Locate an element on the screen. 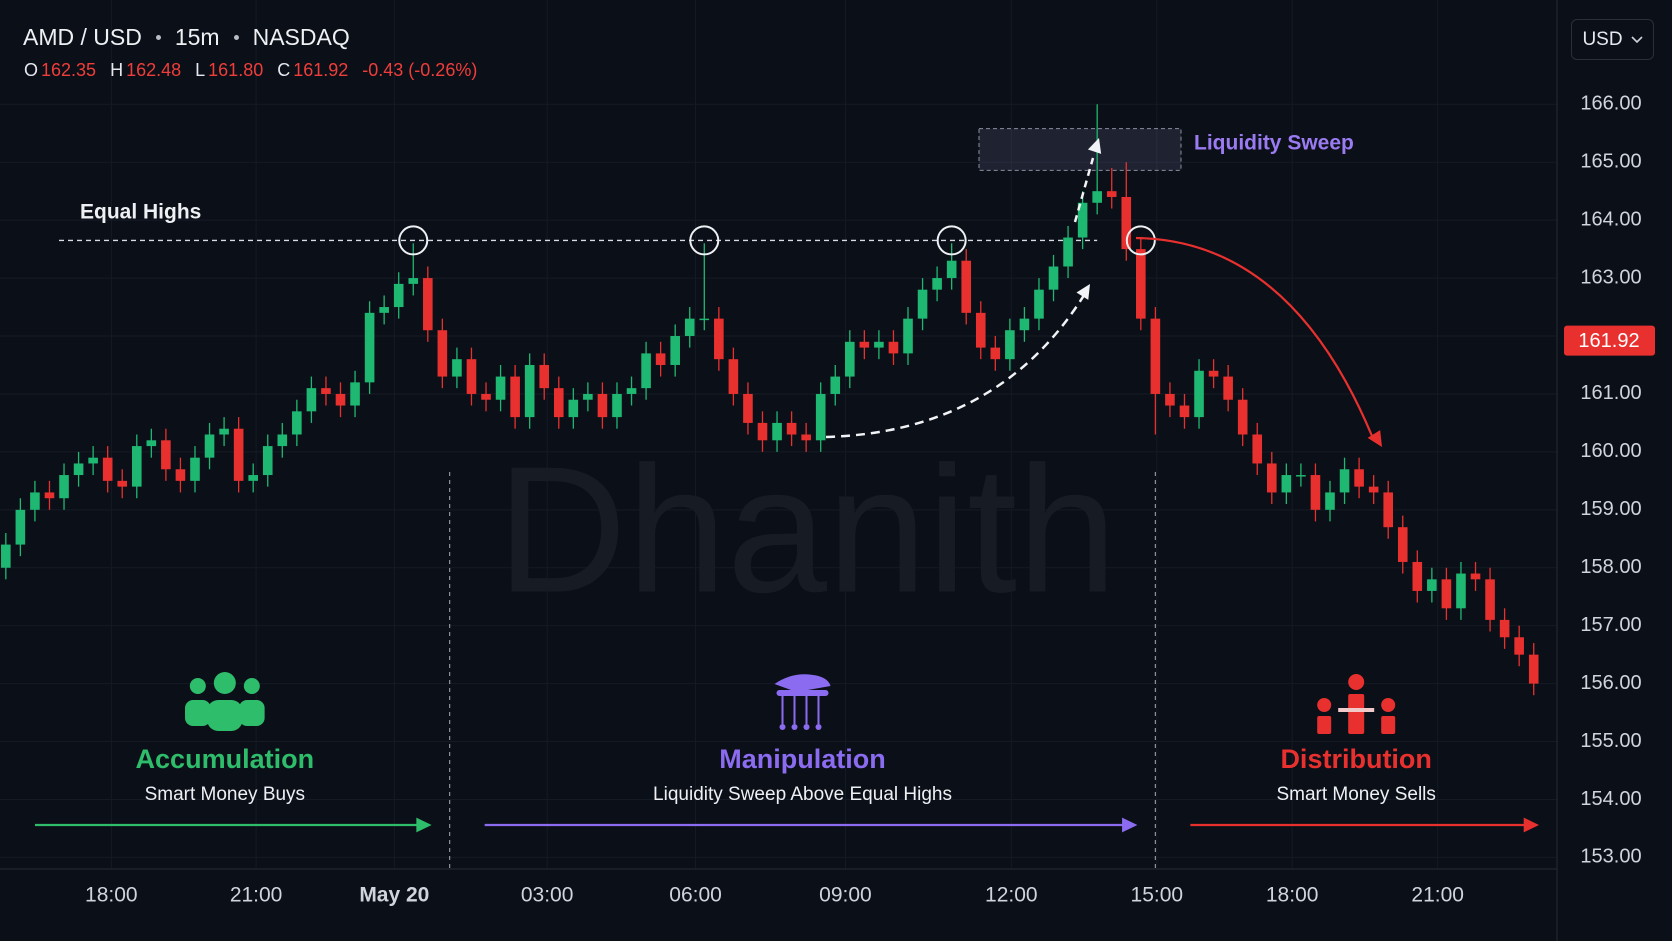 Image resolution: width=1672 pixels, height=941 pixels. ohlc-item: H 162.48 is located at coordinates (145, 70).